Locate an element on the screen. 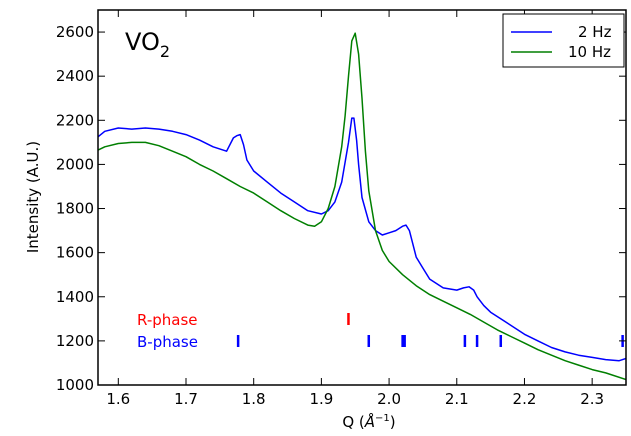  x-tick-label: 2.3 is located at coordinates (592, 399).